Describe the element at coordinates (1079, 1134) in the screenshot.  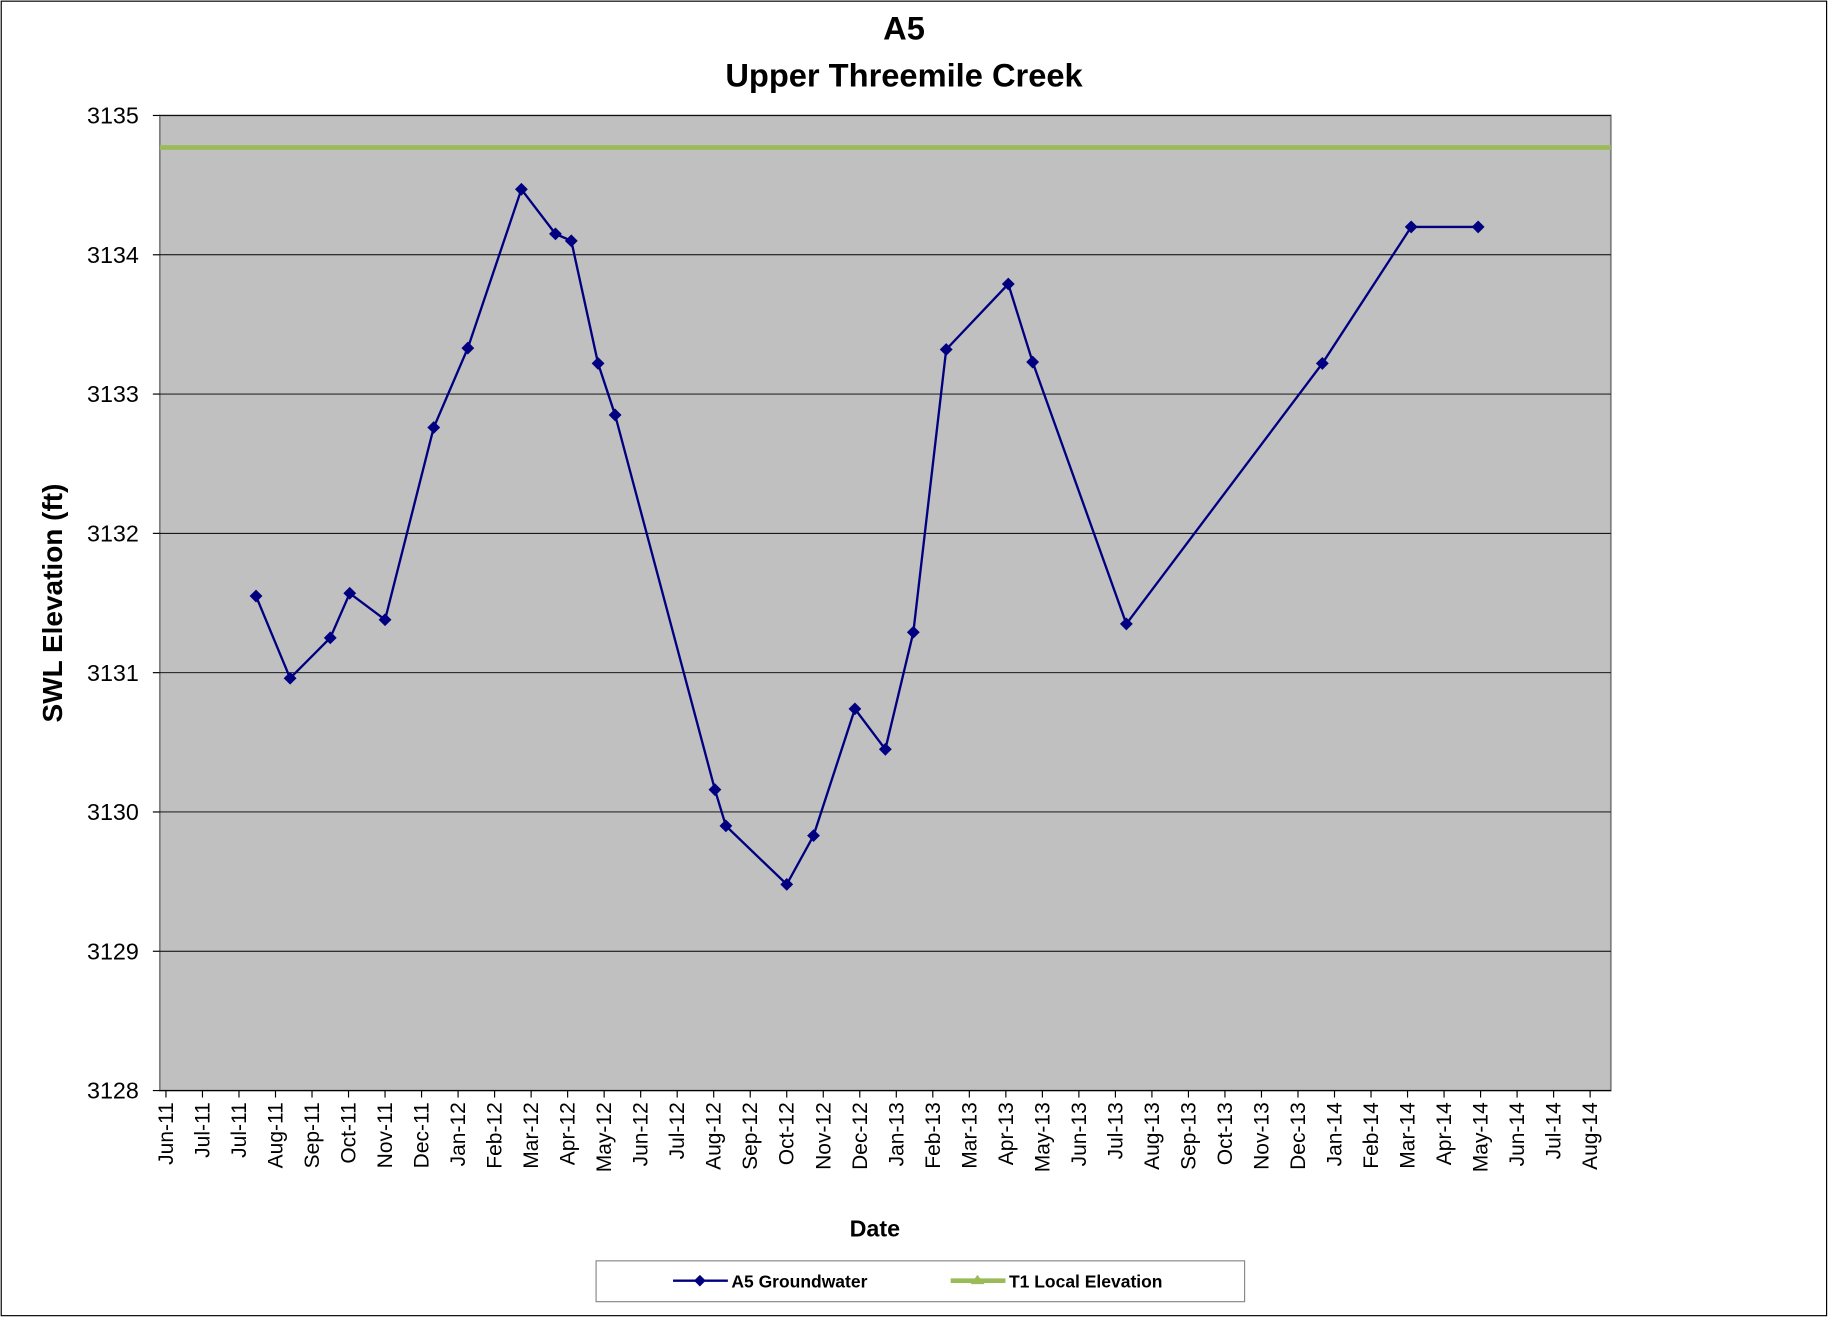
I see `x-tick-label: Jun-13` at that location.